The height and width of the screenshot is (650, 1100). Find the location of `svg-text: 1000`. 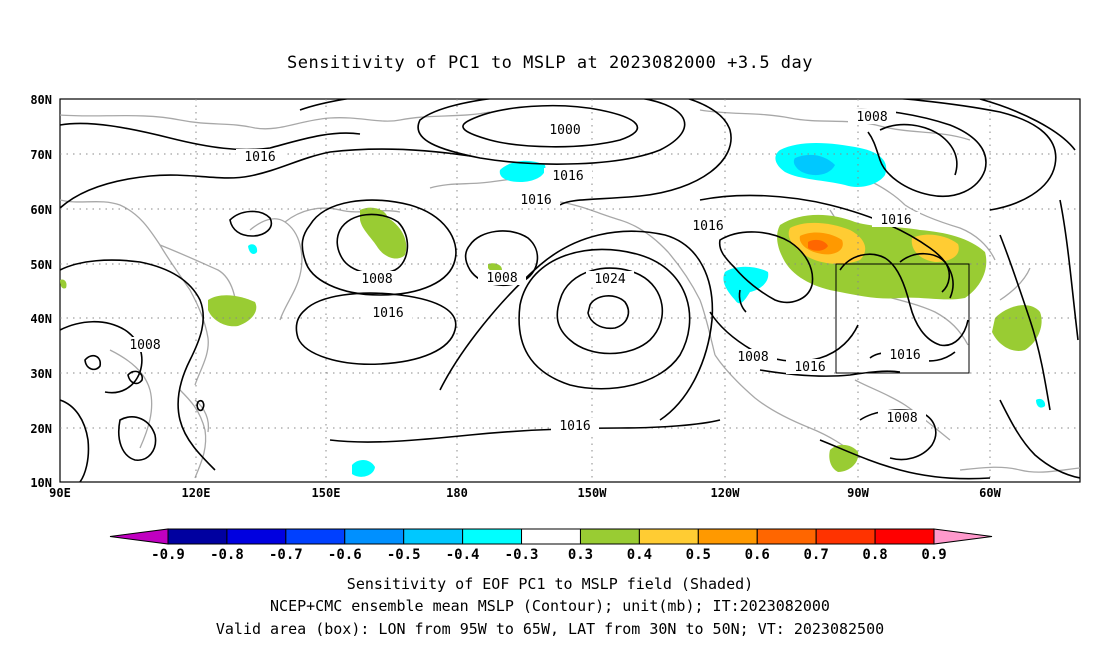

svg-text: 1000 is located at coordinates (564, 130).